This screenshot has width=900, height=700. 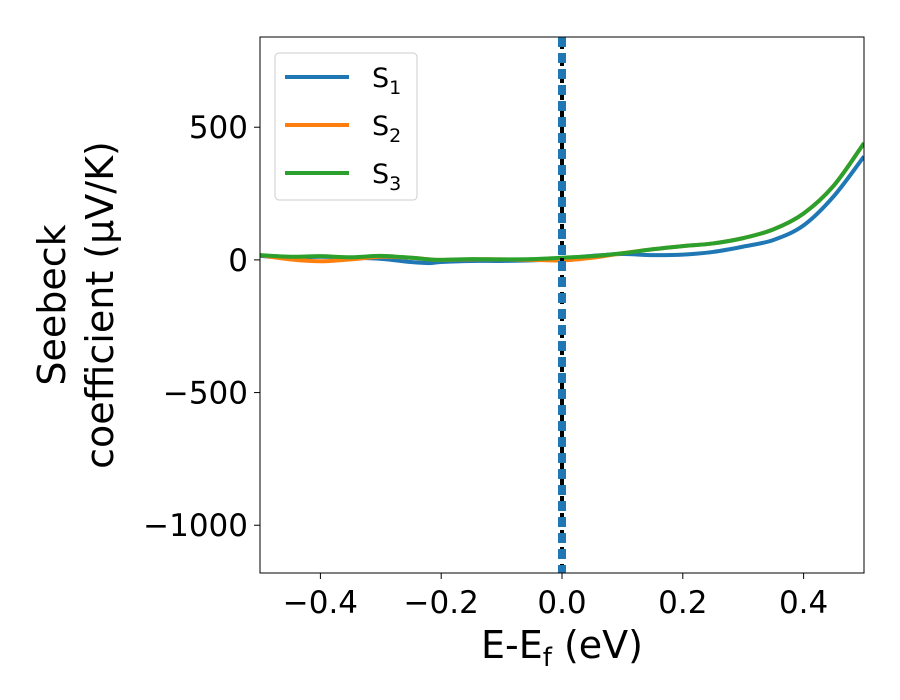 I want to click on x-tick-label: 0.2, so click(x=682, y=603).